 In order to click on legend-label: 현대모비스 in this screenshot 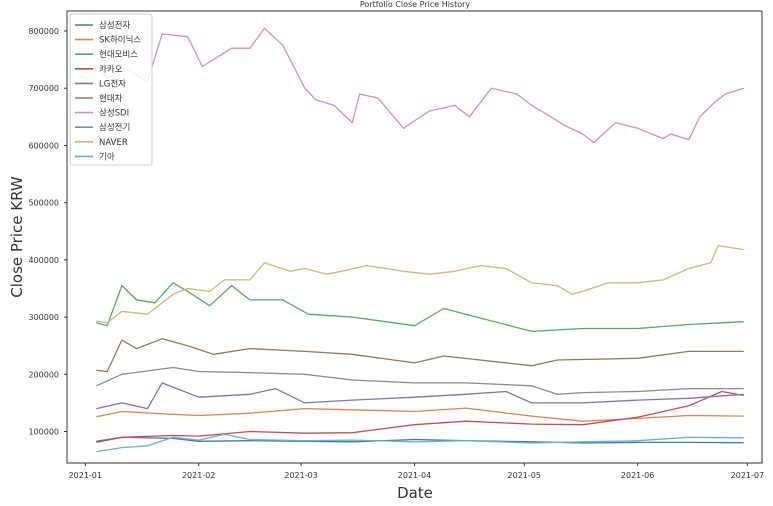, I will do `click(118, 55)`.